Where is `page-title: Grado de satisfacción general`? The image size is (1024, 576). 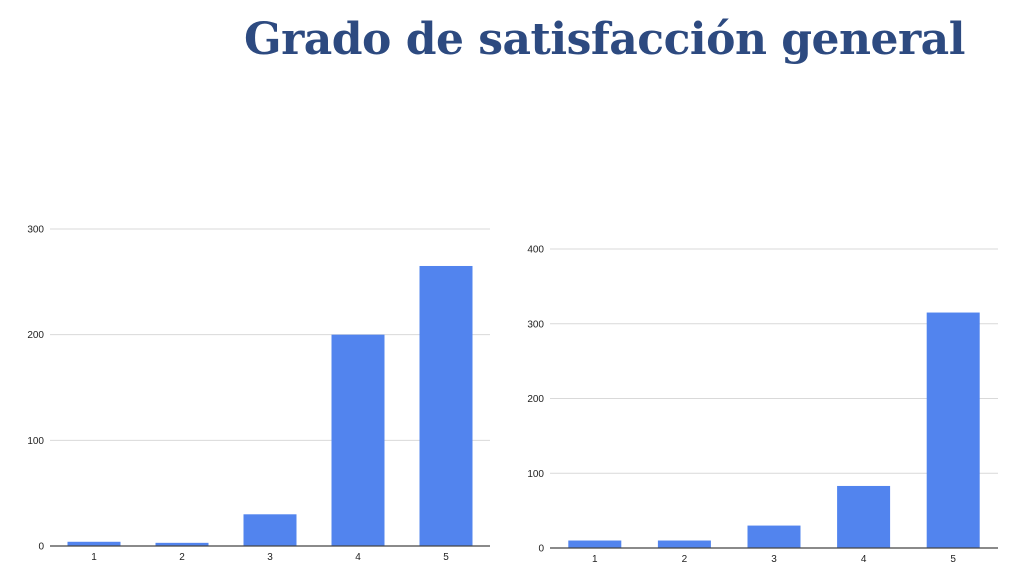 page-title: Grado de satisfacción general is located at coordinates (604, 39).